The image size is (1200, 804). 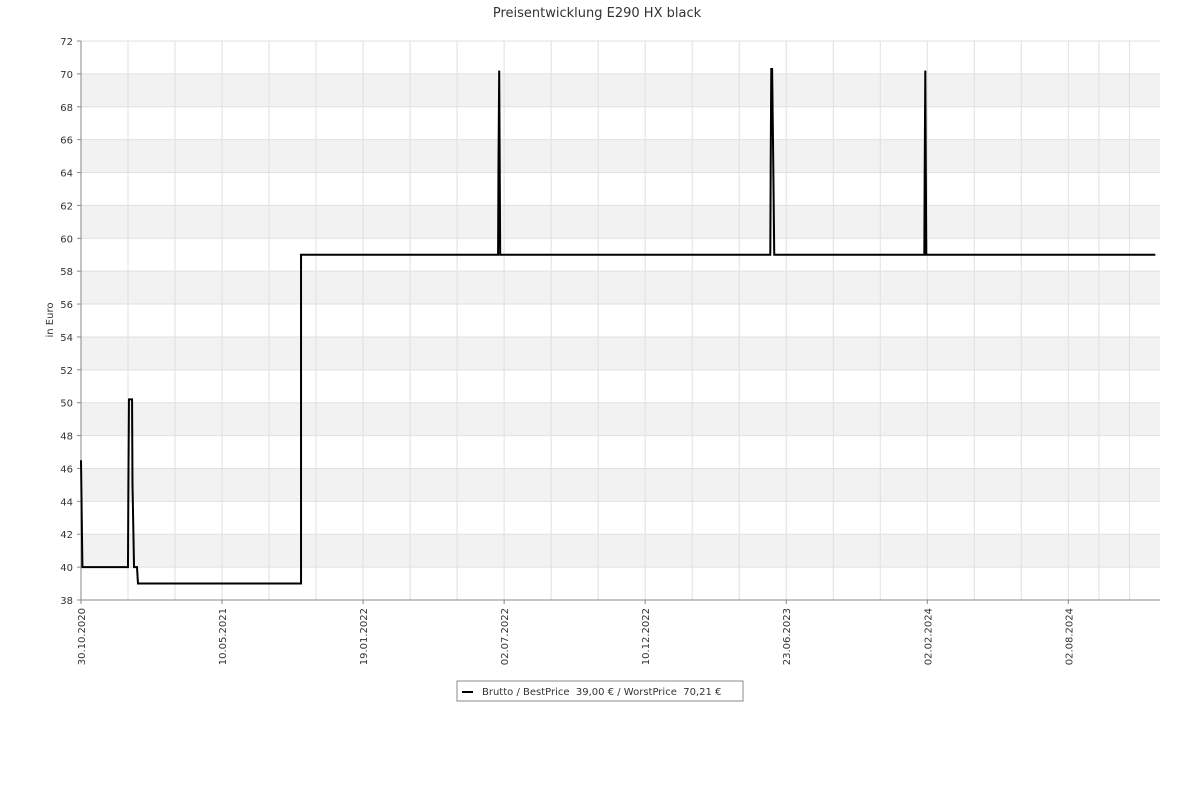 I want to click on y-tick-label: 48, so click(x=66, y=437).